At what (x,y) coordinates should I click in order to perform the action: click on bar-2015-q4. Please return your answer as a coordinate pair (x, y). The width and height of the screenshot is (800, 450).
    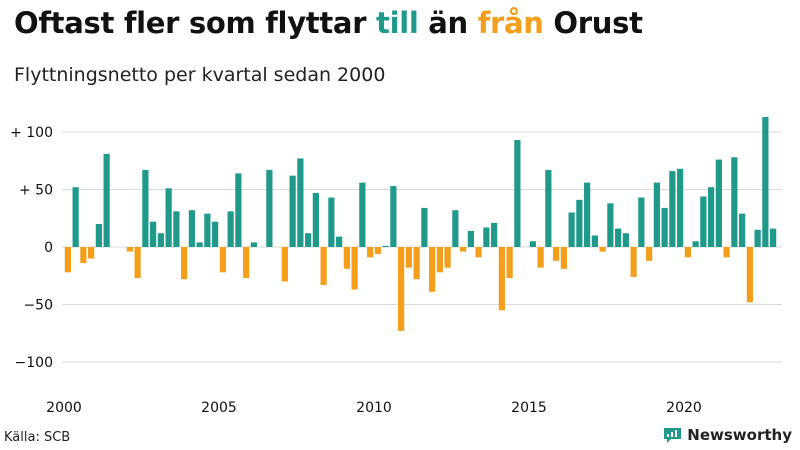
    Looking at the image, I should click on (556, 254).